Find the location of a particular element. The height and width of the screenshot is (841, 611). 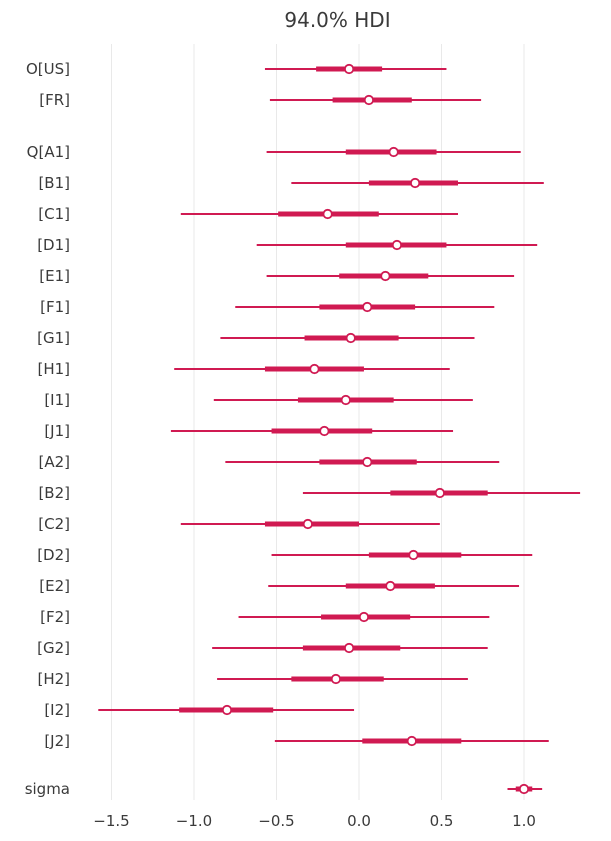

row-label: [B2] is located at coordinates (54, 493).